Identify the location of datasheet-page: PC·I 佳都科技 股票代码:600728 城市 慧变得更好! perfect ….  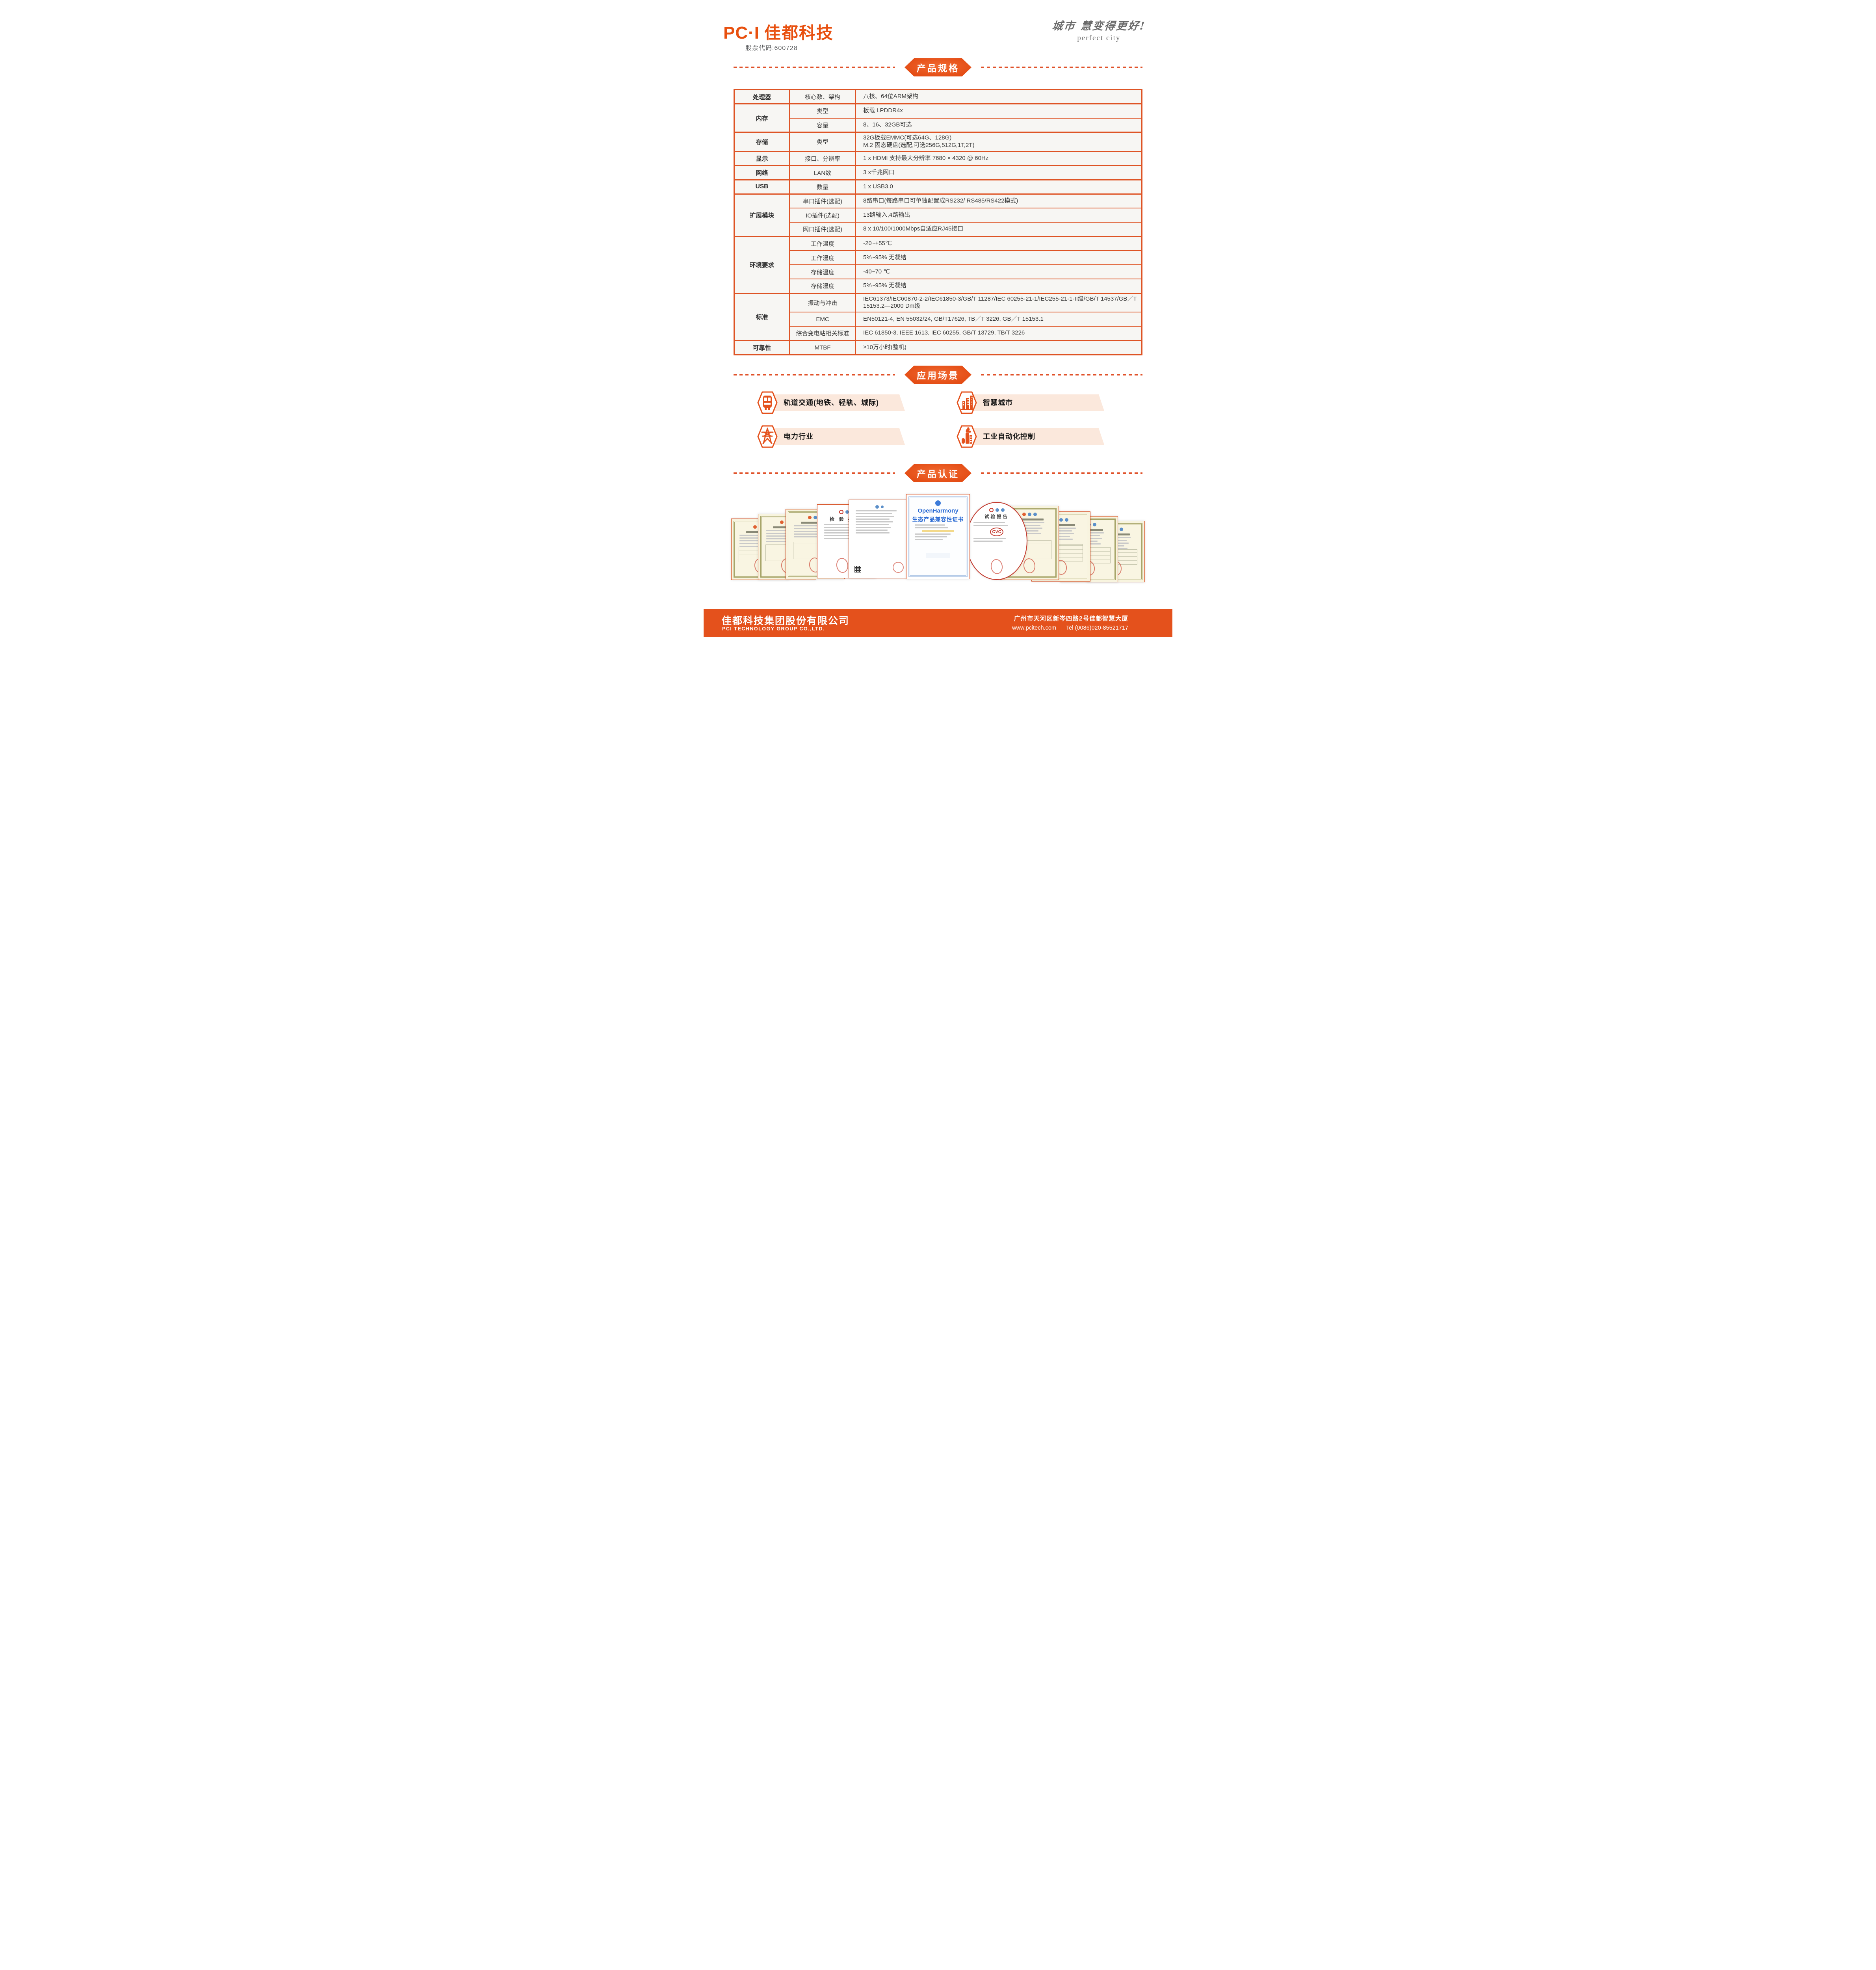
(938, 319).